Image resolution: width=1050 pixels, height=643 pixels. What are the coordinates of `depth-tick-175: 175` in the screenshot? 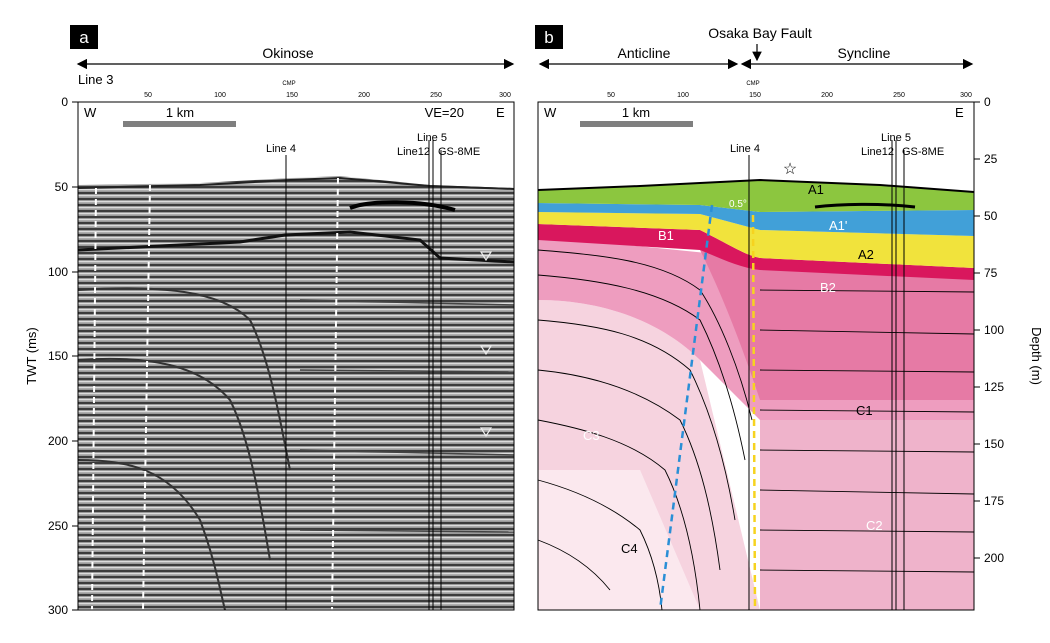 It's located at (994, 501).